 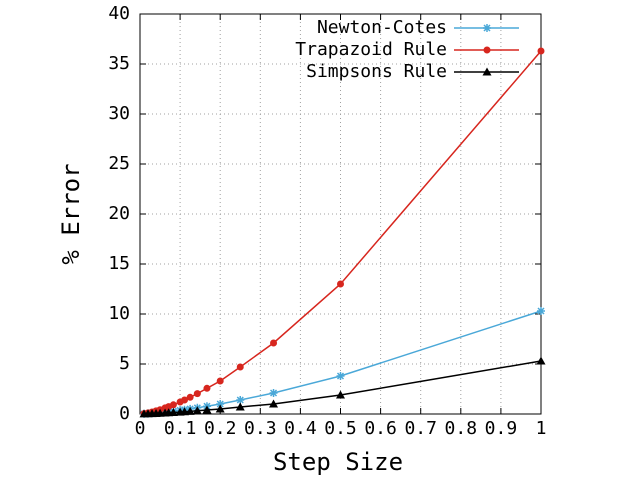 What do you see at coordinates (140, 428) in the screenshot?
I see `x-tick-label: 0` at bounding box center [140, 428].